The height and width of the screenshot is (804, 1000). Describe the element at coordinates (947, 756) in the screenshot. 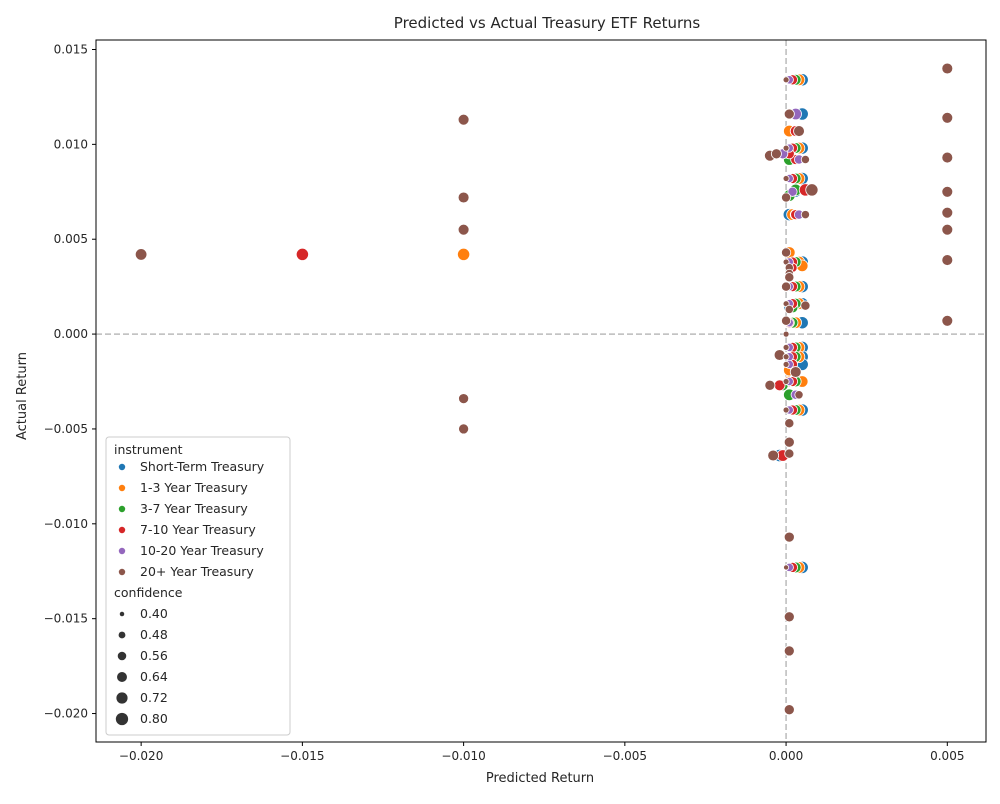

I see `x-tick-label: 0.005` at that location.